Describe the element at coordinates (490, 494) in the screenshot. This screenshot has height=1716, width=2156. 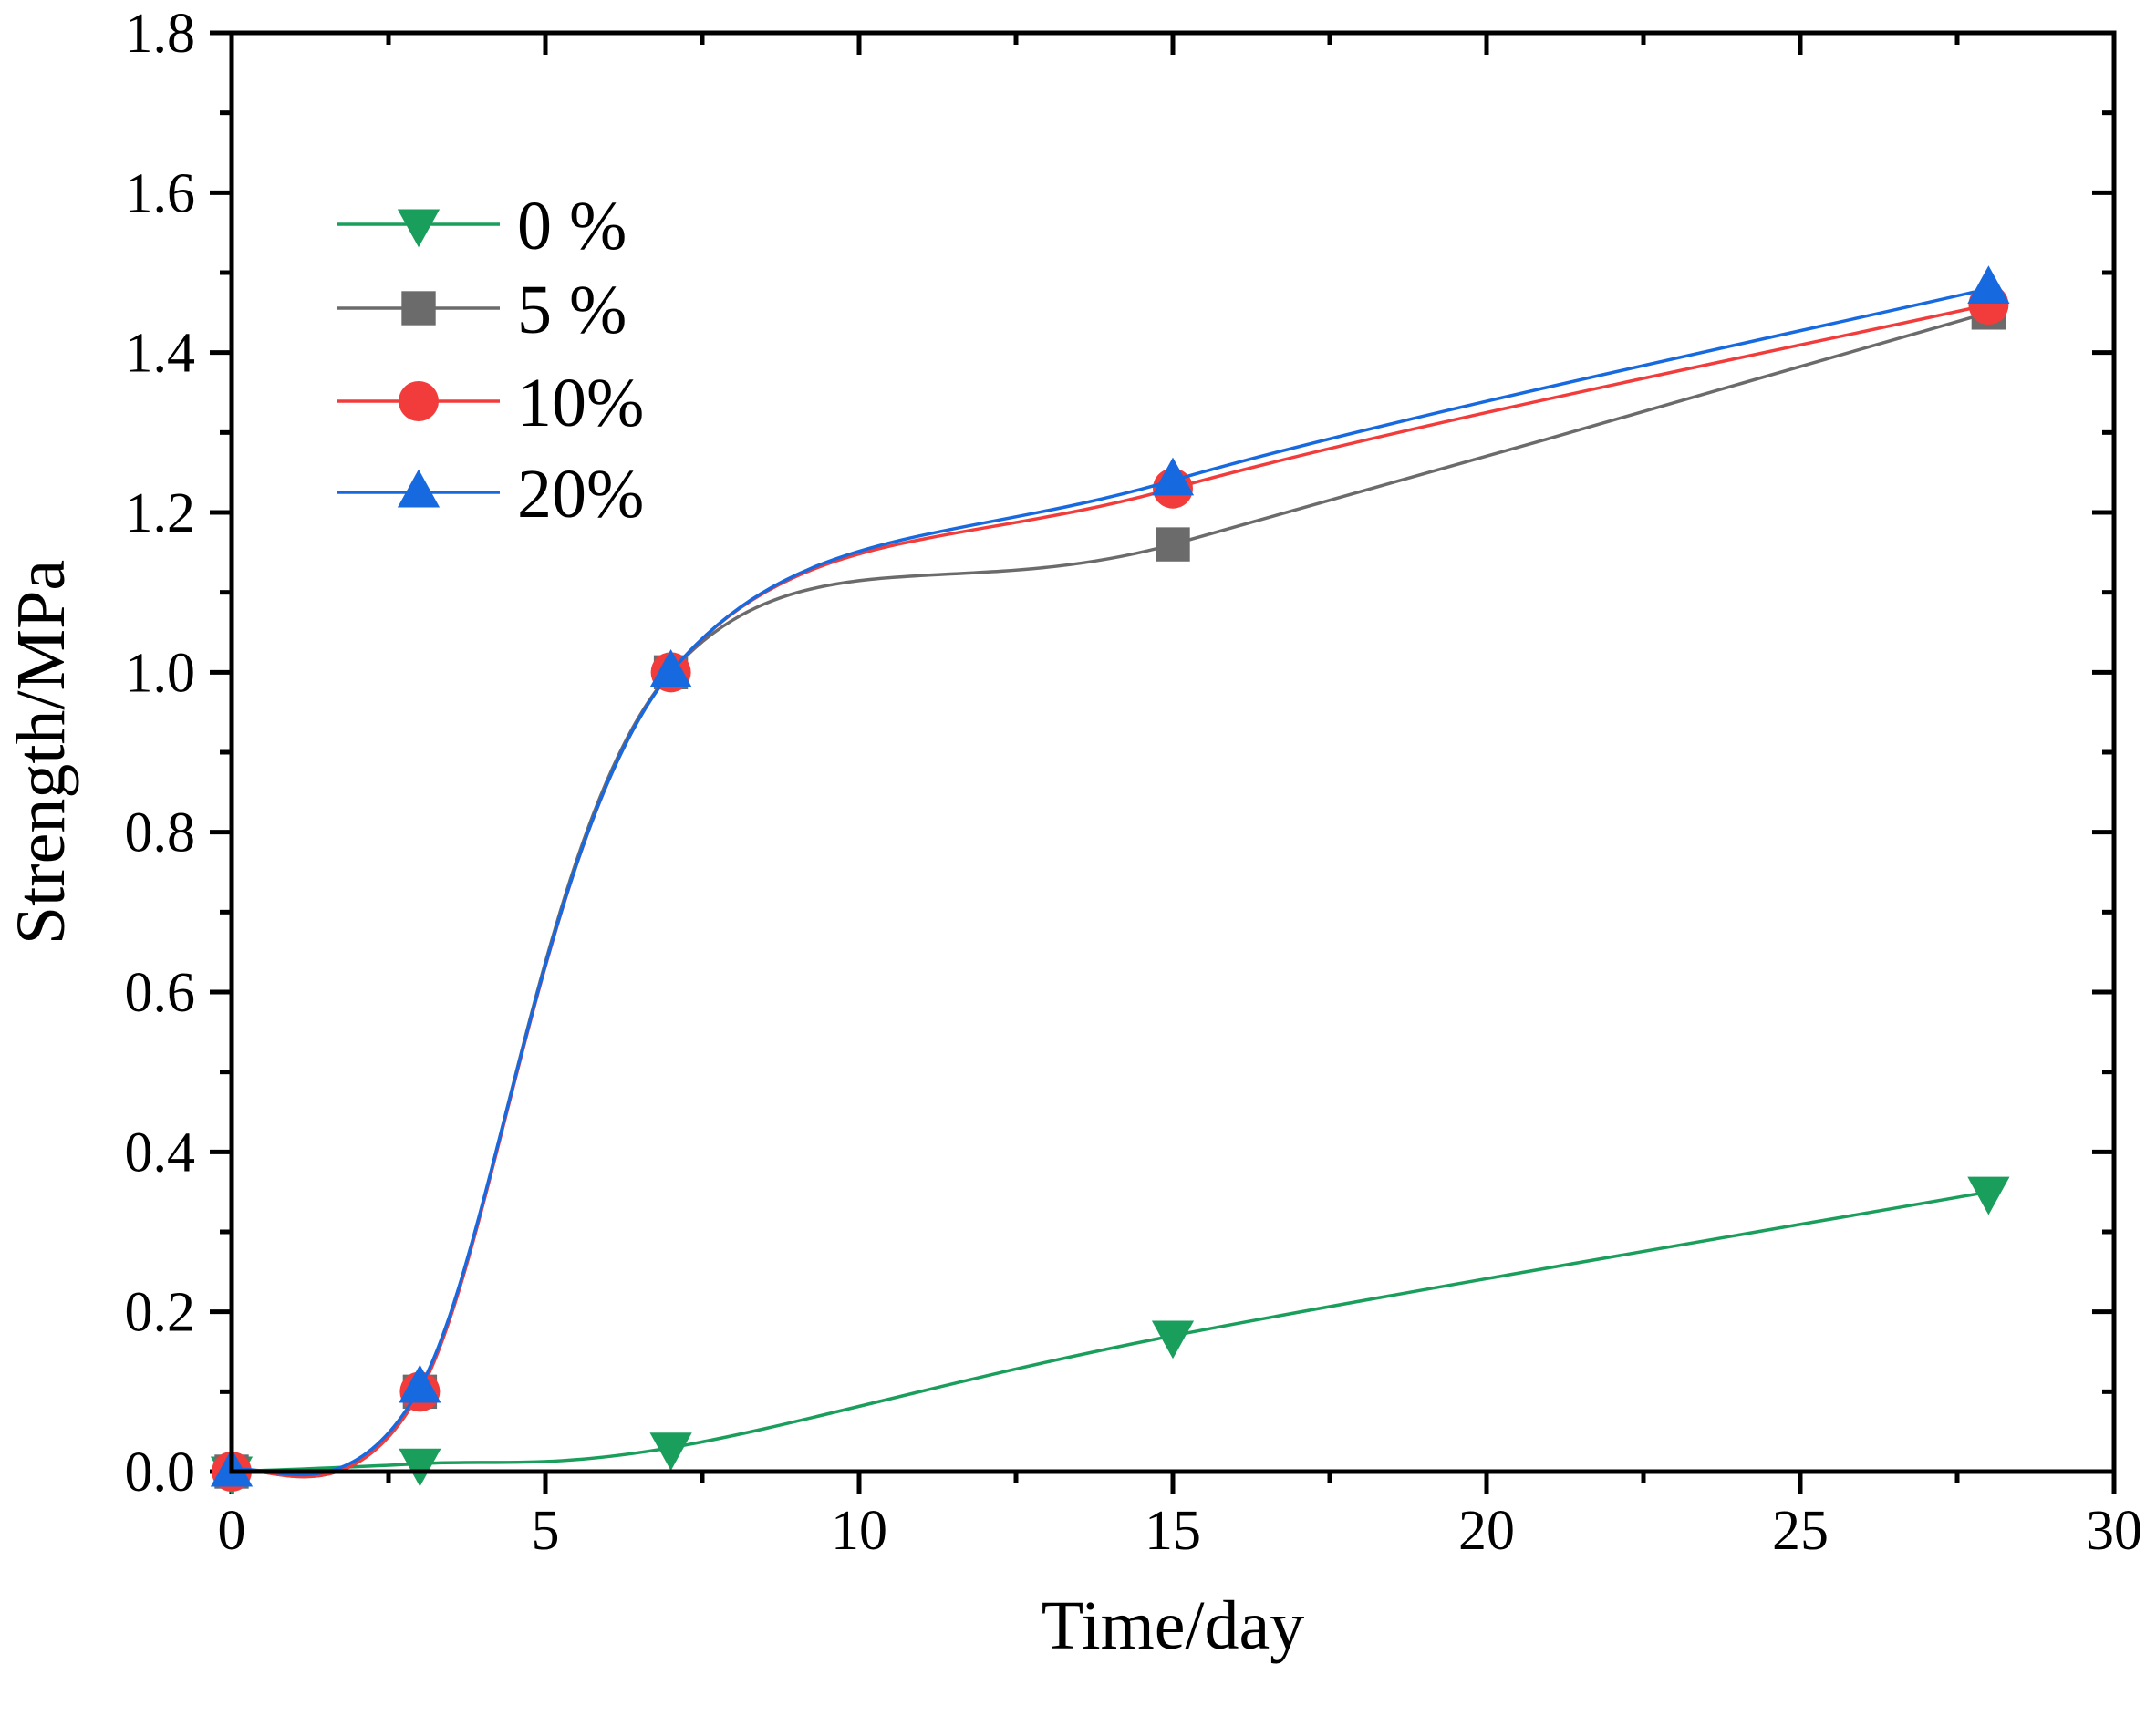
I see `legend-item: 20%` at that location.